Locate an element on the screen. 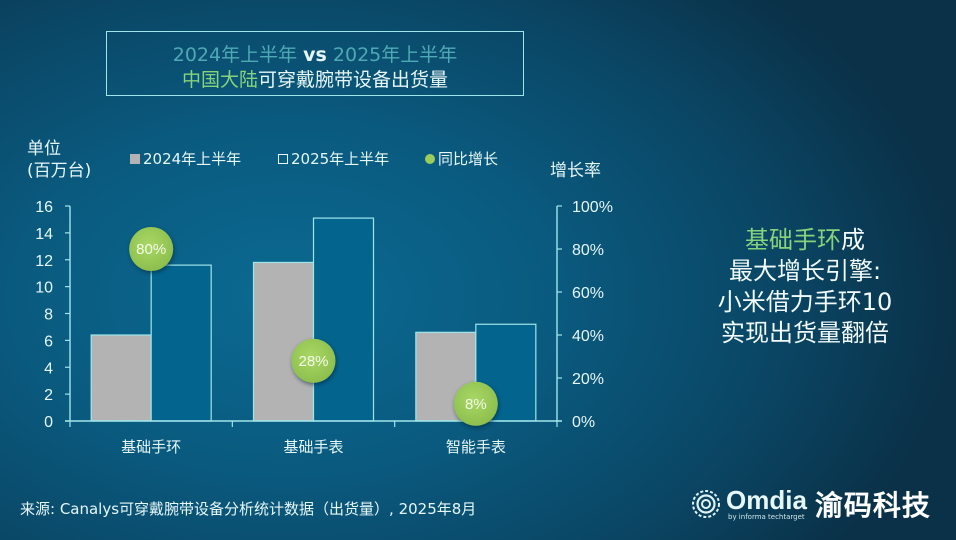  callout-line3: 小米借力手环10 is located at coordinates (805, 302).